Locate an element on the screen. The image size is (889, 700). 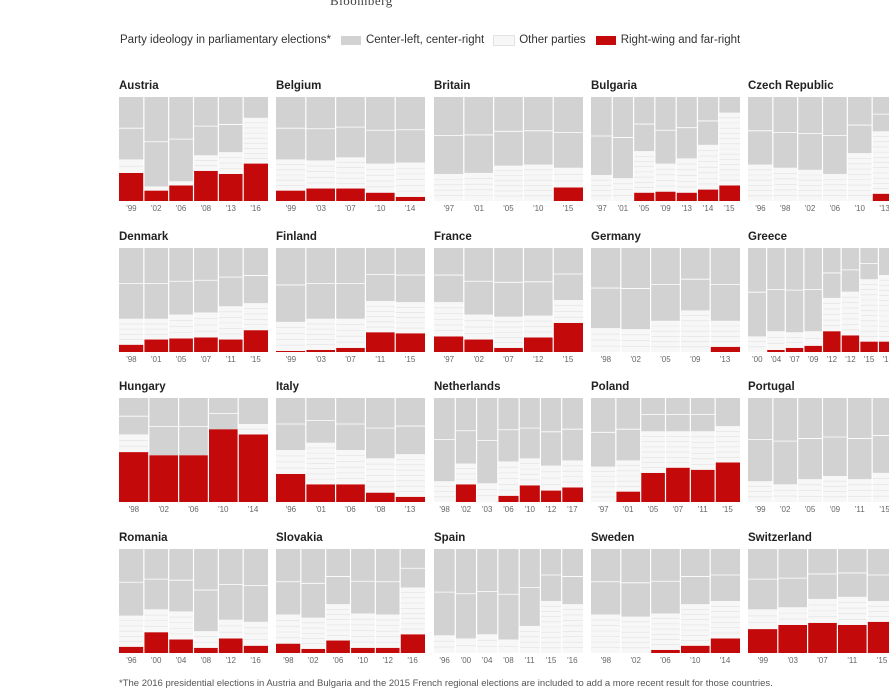
bar-denmark-5-other-parties is located at coordinates (255, 317).